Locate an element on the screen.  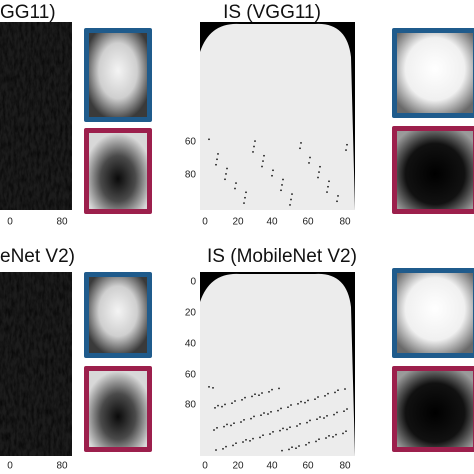
saliency-region is located at coordinates (277, 116).